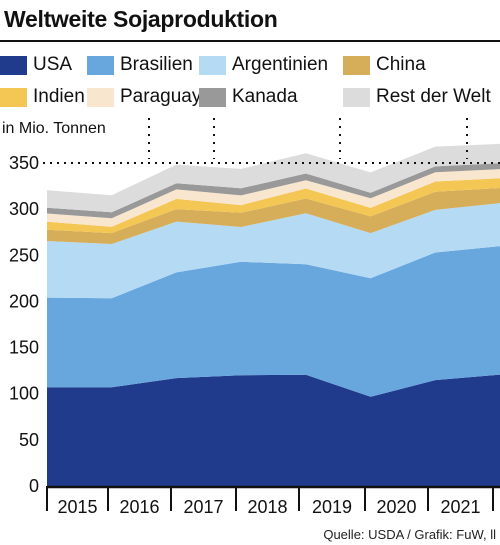 The height and width of the screenshot is (545, 500). I want to click on legend-label-rest-der-welt: Rest der Welt, so click(433, 96).